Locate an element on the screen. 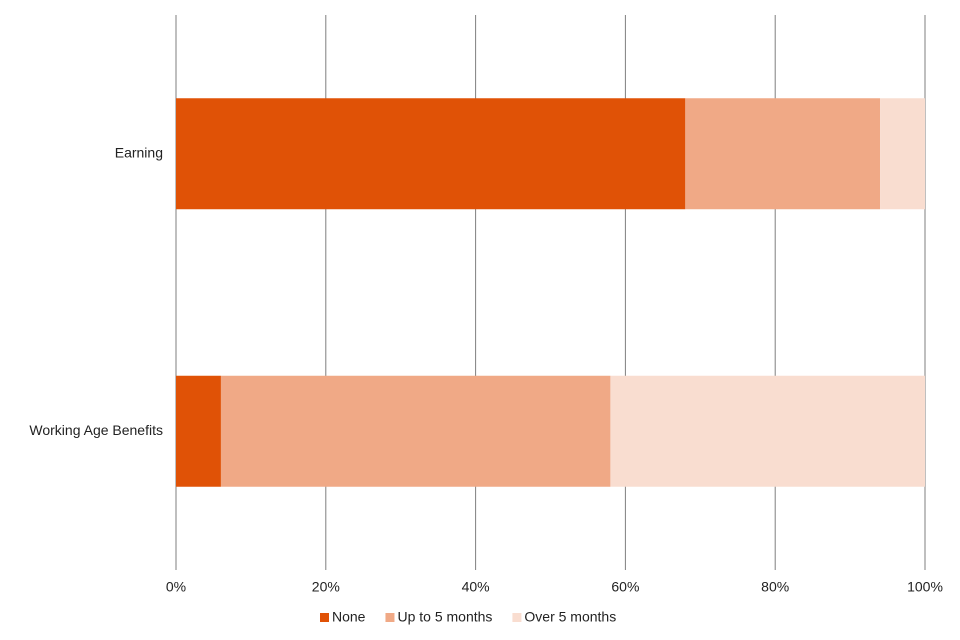  y-tick-label: Earning is located at coordinates (139, 152).